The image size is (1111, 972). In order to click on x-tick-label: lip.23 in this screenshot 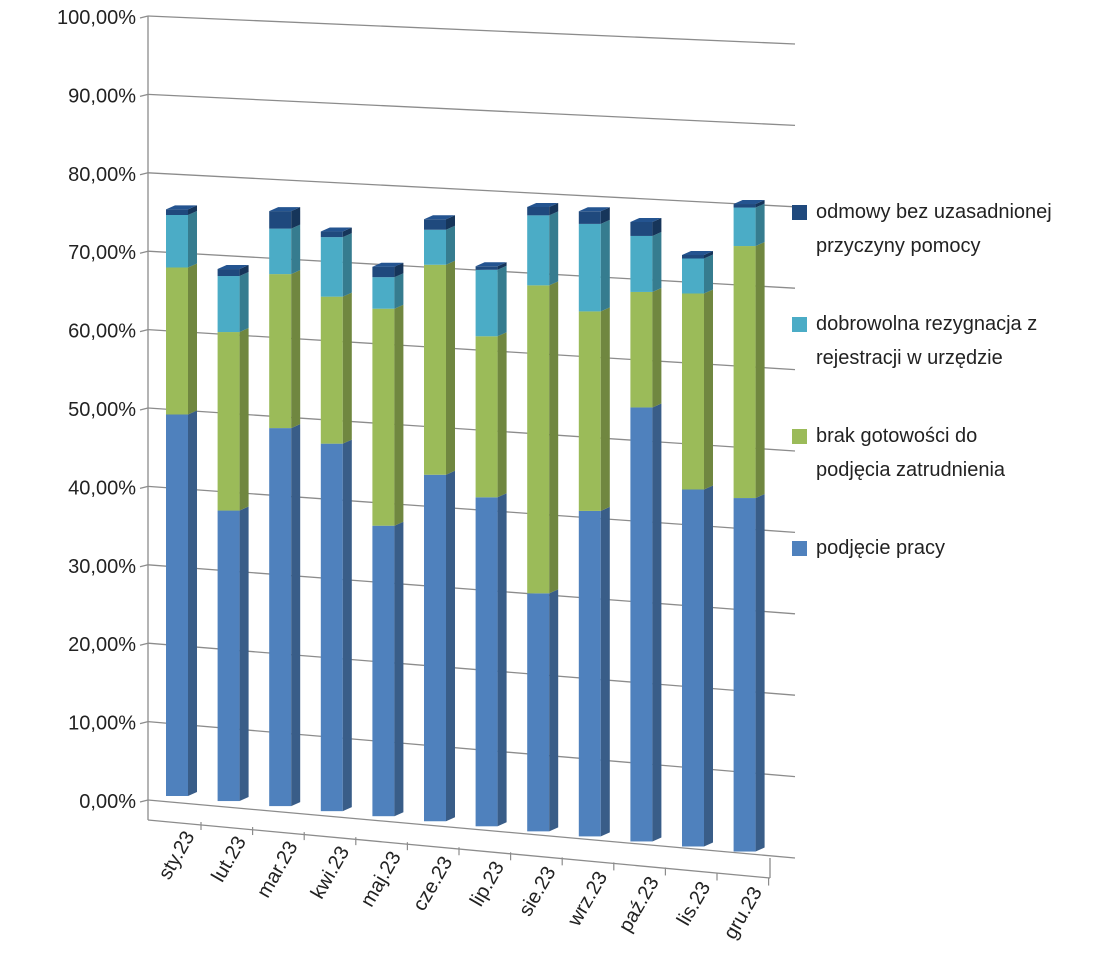, I will do `click(487, 884)`.